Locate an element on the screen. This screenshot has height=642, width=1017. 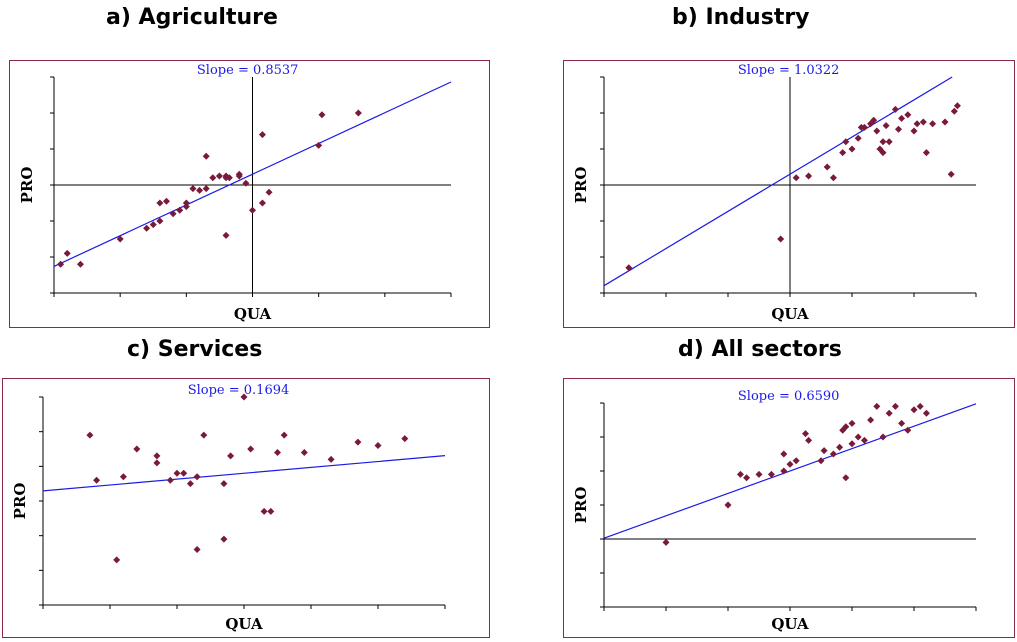
panel-title-all-sectors: d) All sectors is located at coordinates (760, 349).